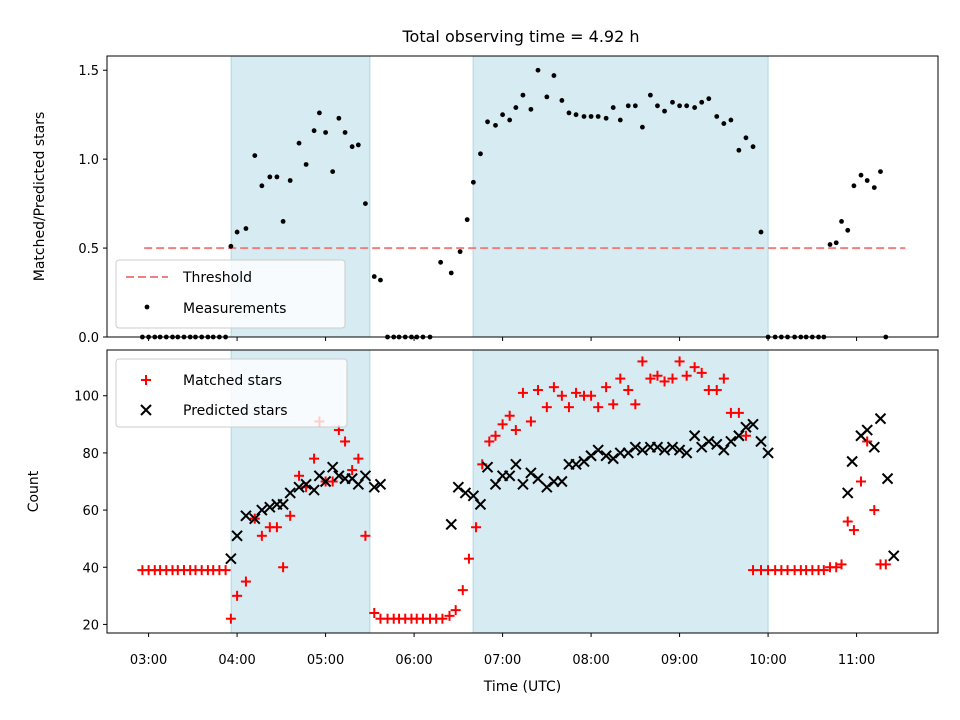 The height and width of the screenshot is (720, 960). Describe the element at coordinates (148, 660) in the screenshot. I see `x-tick-label: 03:00` at that location.